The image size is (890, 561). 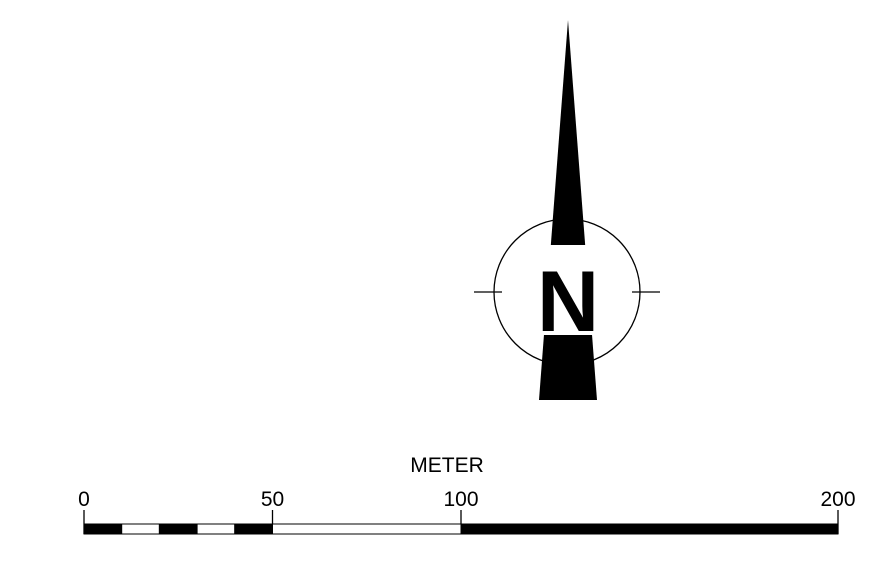 I want to click on scale-unit-label: METER, so click(x=447, y=465).